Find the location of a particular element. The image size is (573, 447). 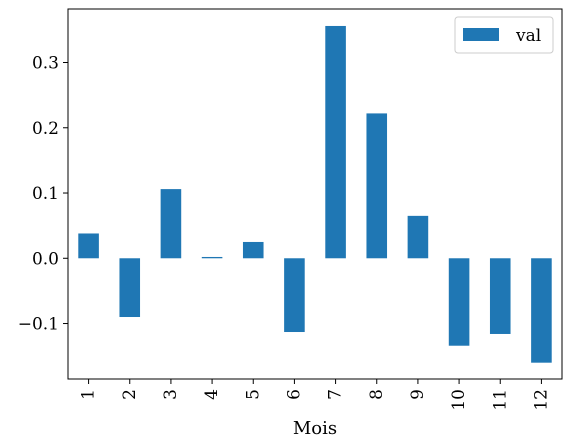

y-tick-label: −0.1 is located at coordinates (38, 325).